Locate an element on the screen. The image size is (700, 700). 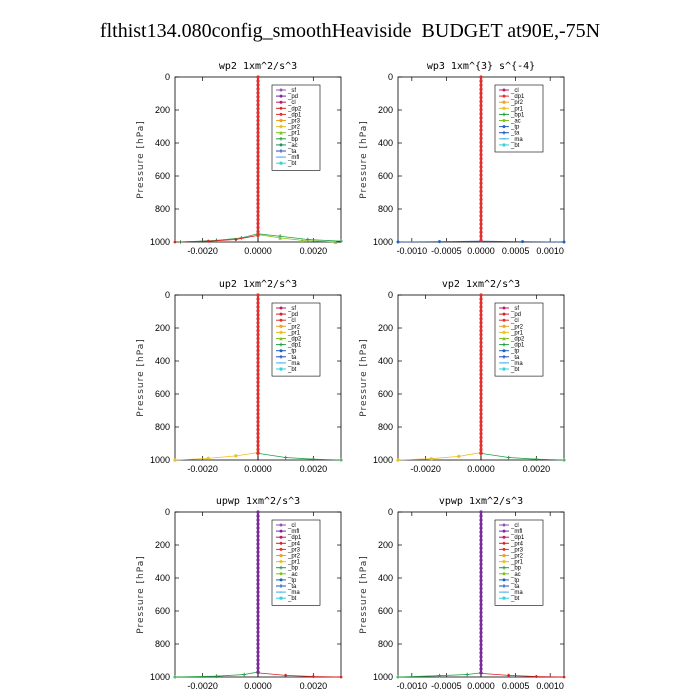
legend-label: _ma is located at coordinates (516, 140).